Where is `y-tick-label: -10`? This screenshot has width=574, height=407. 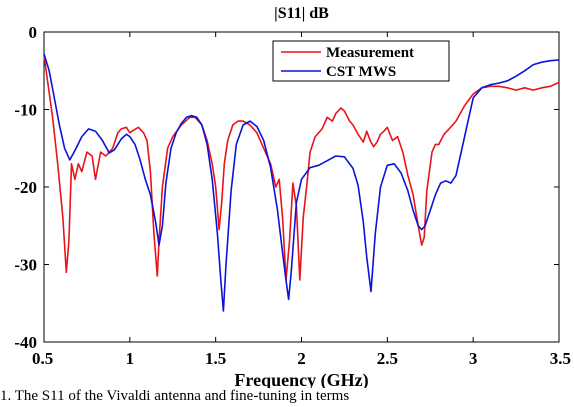
y-tick-label: -10 is located at coordinates (25, 110).